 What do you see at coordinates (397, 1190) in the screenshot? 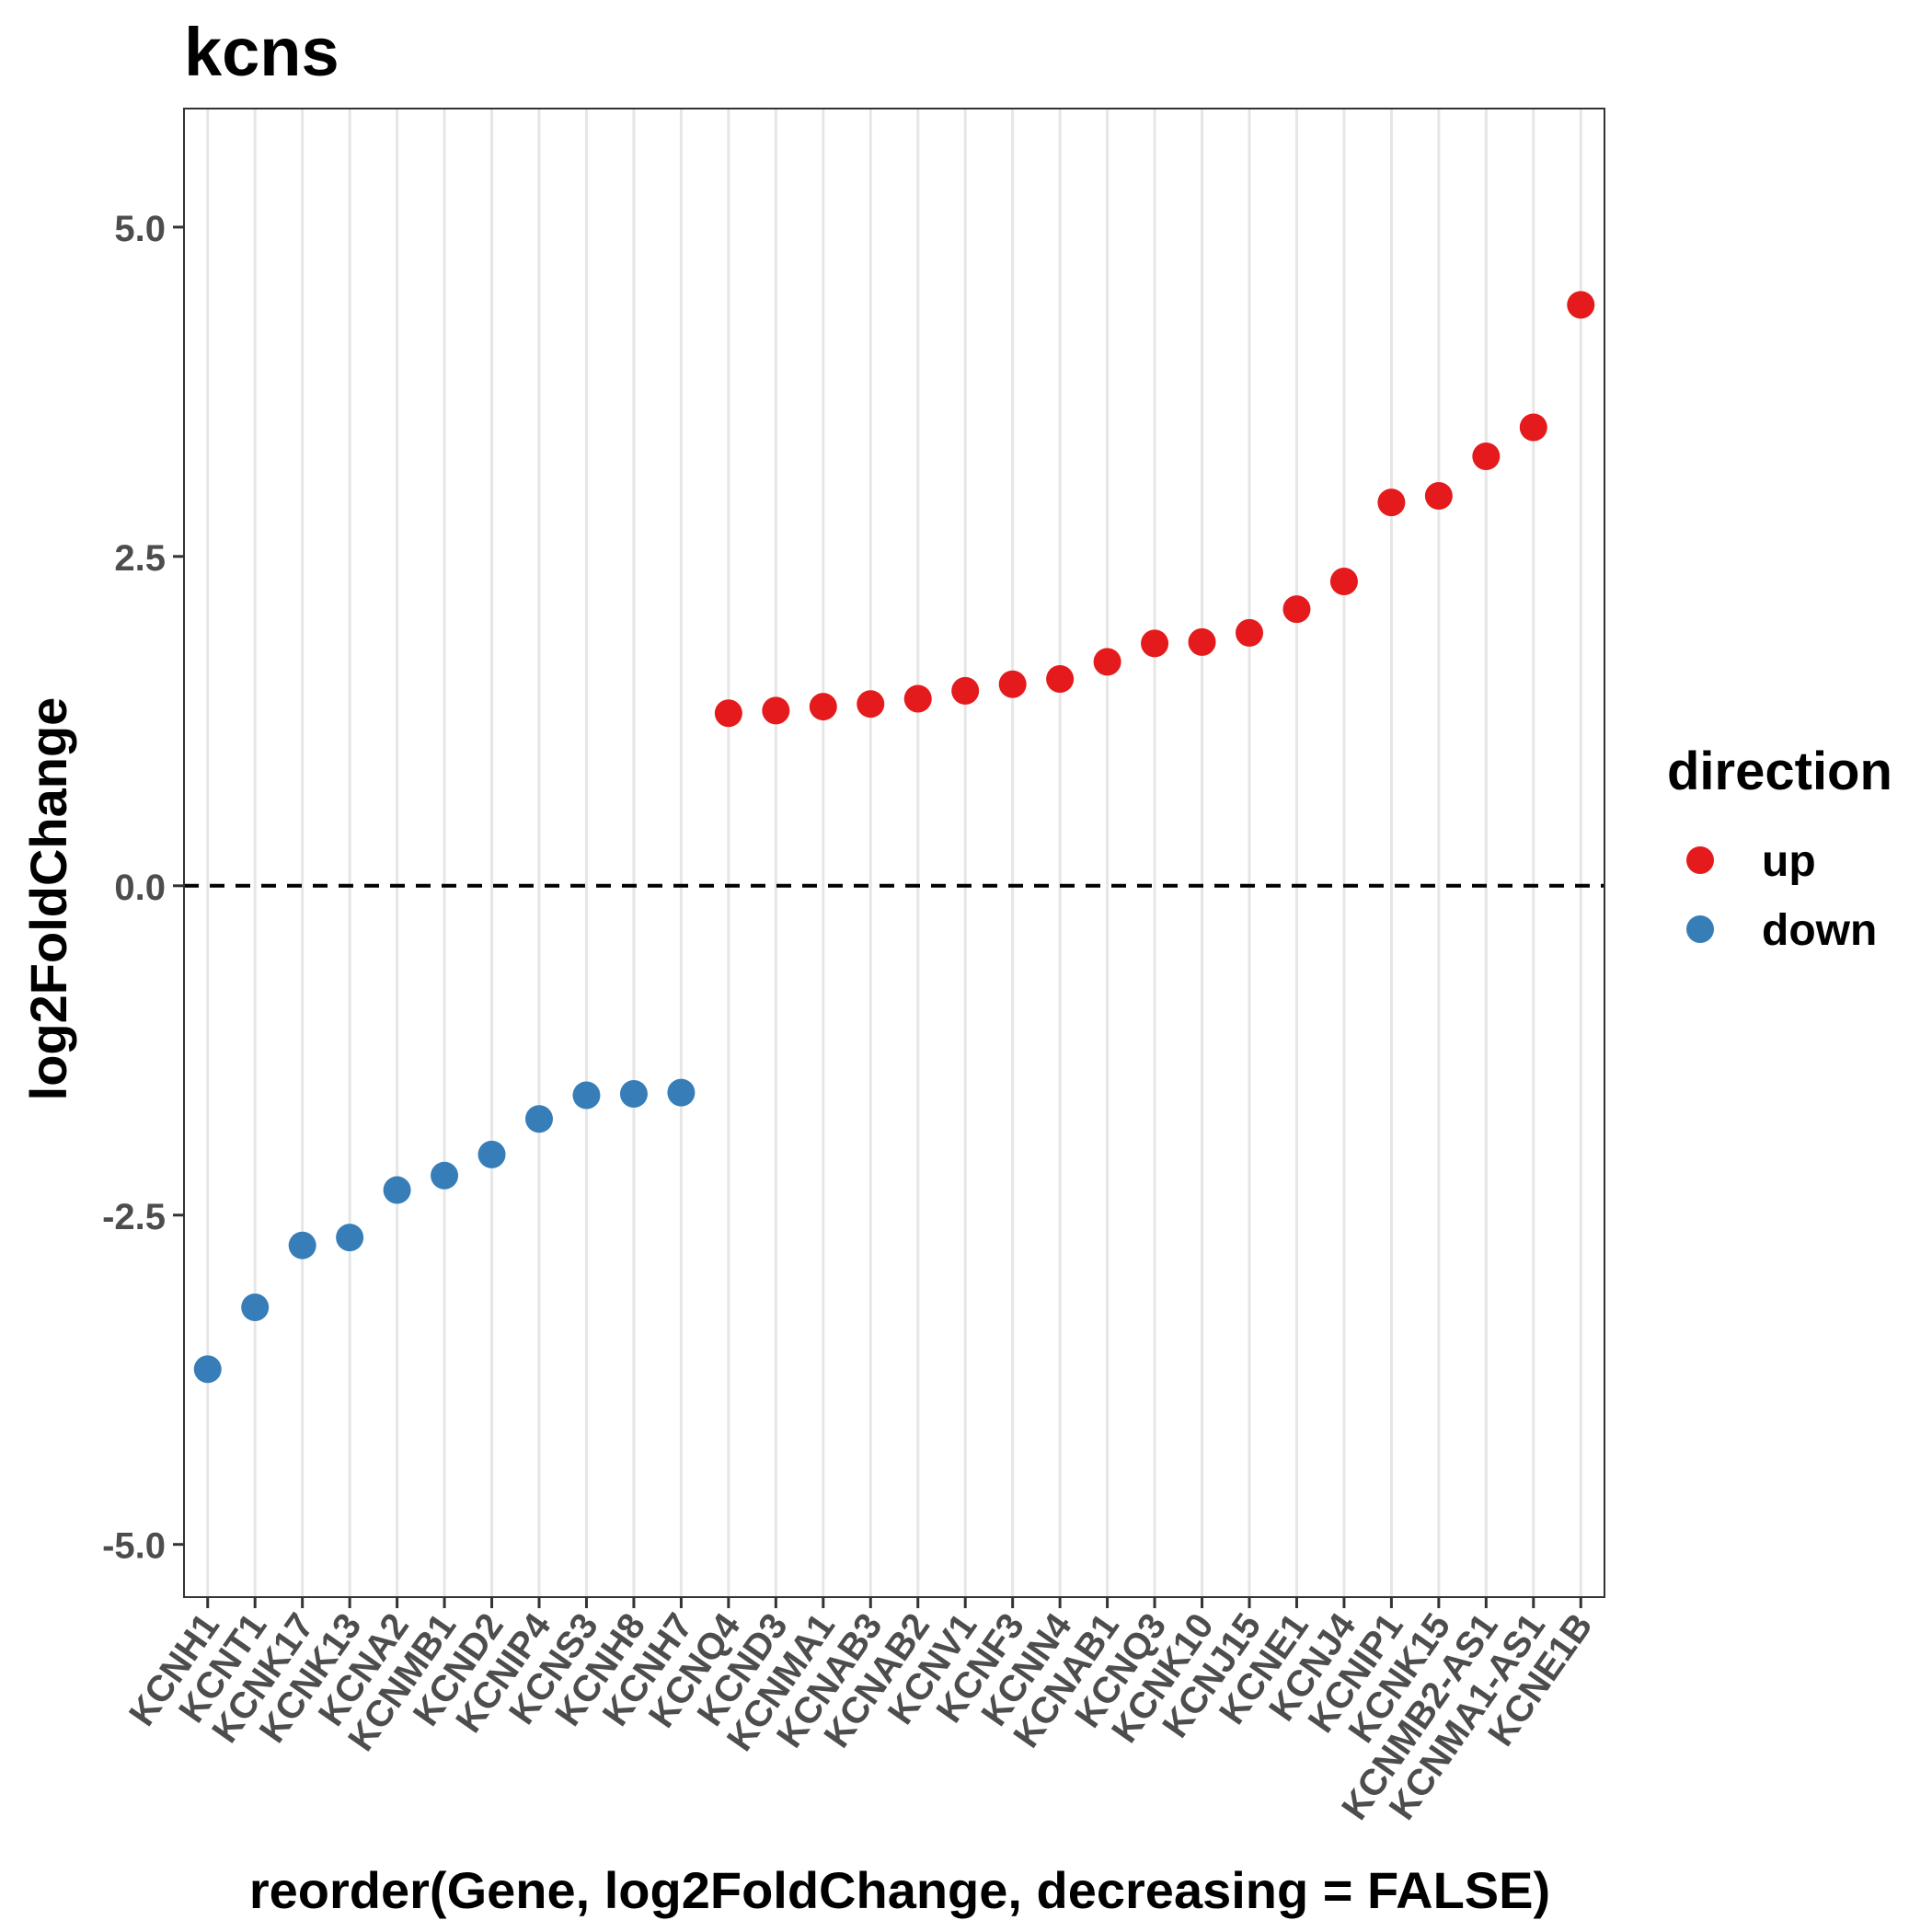
I see `data-point-kcna2` at bounding box center [397, 1190].